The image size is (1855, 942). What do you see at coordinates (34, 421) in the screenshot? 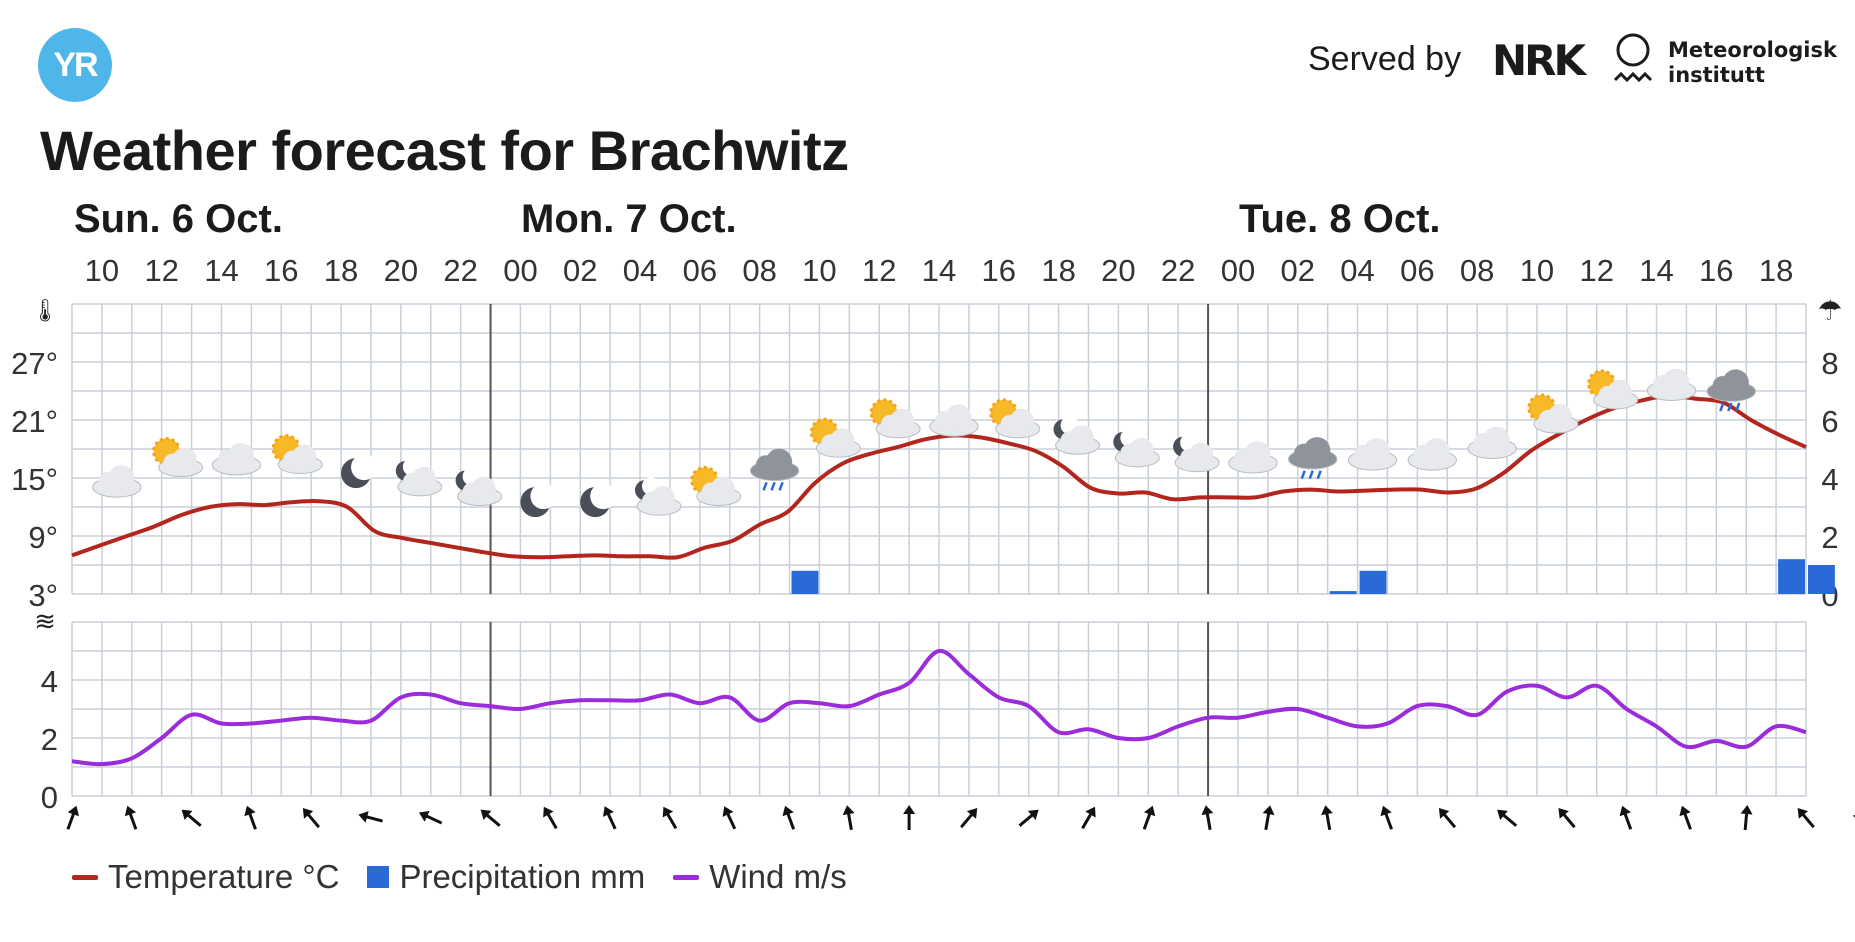
I see `temperature-tick: 21°` at bounding box center [34, 421].